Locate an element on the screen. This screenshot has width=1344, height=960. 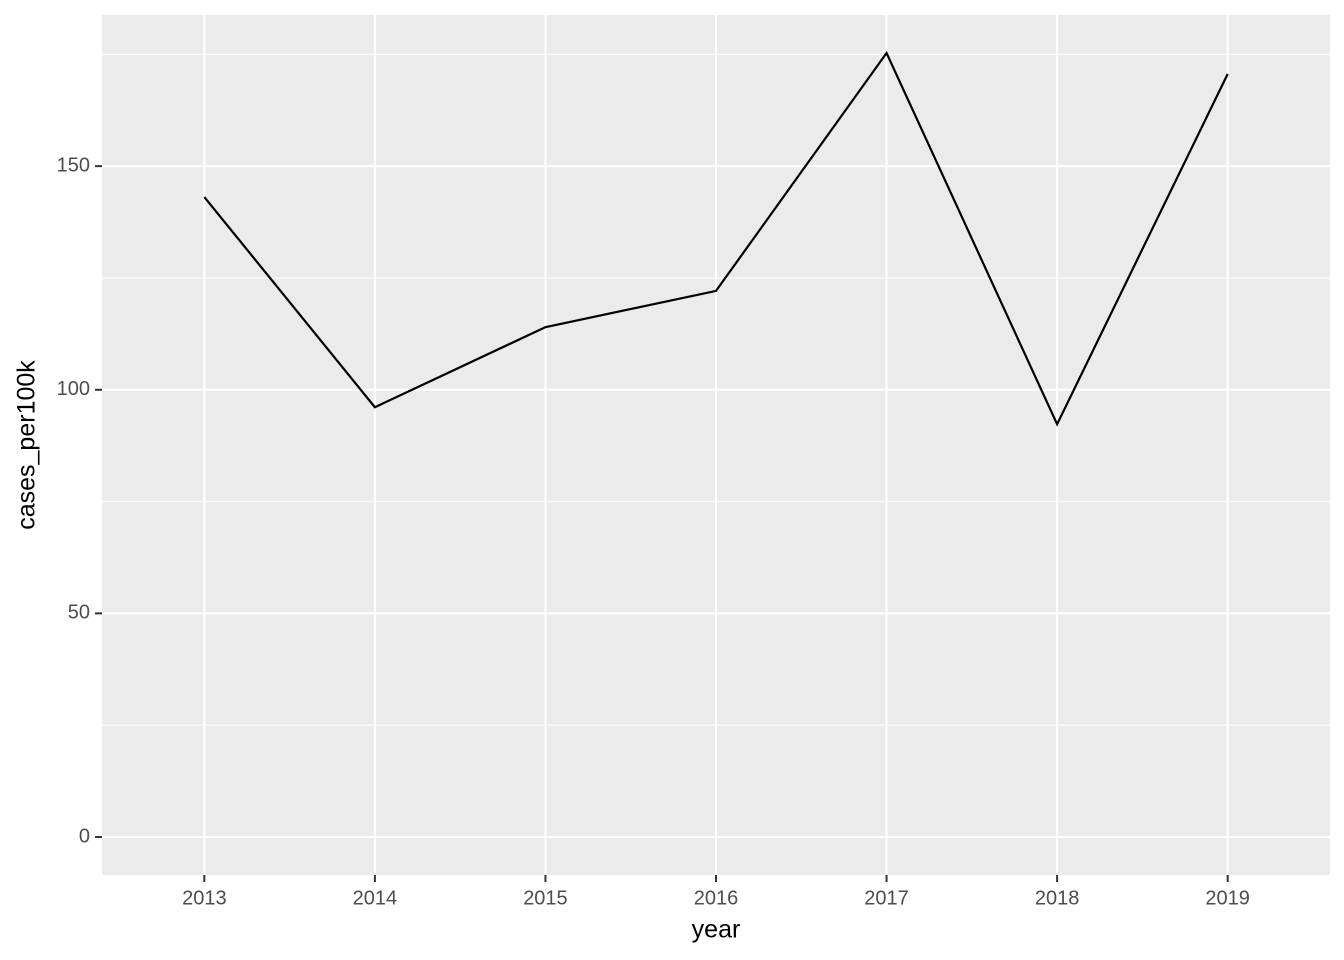
x-tick-label: 2016 is located at coordinates (716, 898).